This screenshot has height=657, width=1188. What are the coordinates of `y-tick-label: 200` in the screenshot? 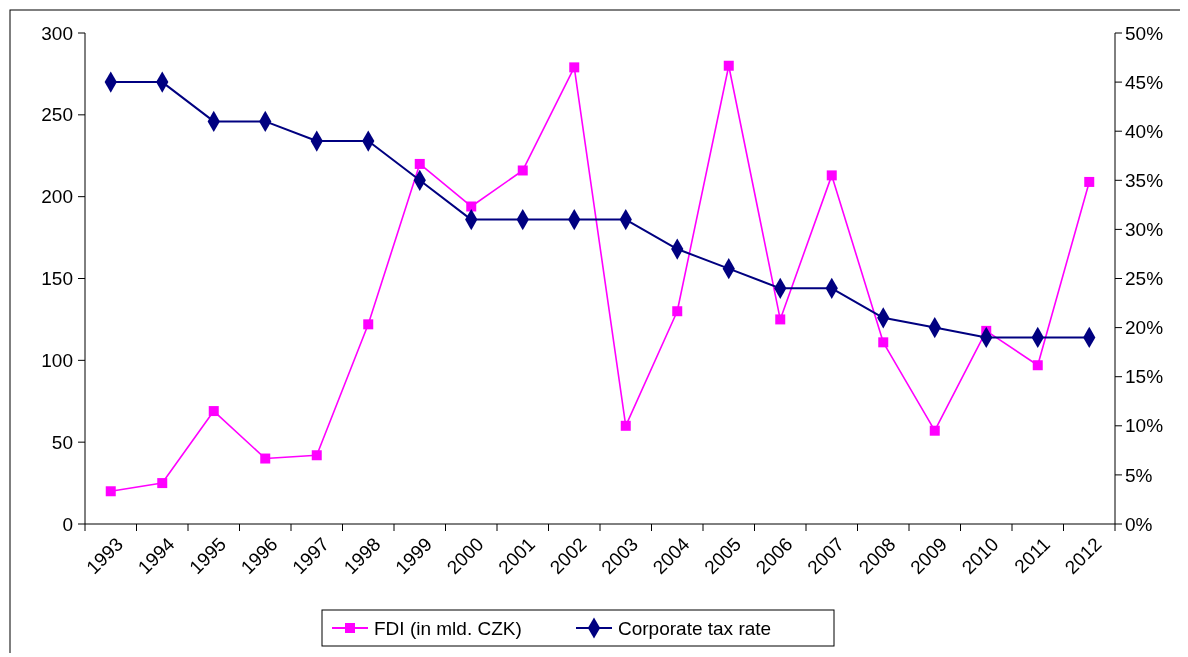 It's located at (57, 197).